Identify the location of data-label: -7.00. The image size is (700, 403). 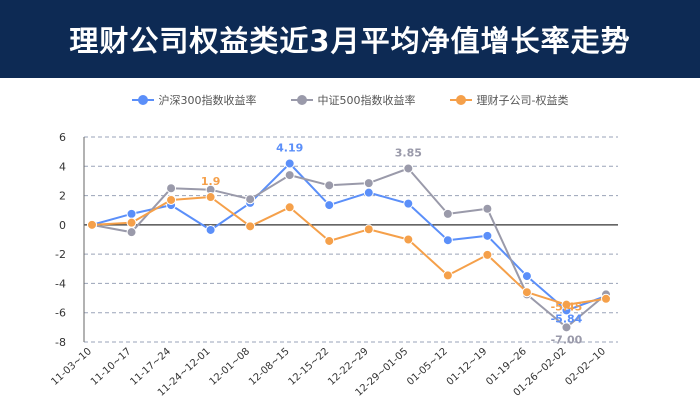
(567, 339).